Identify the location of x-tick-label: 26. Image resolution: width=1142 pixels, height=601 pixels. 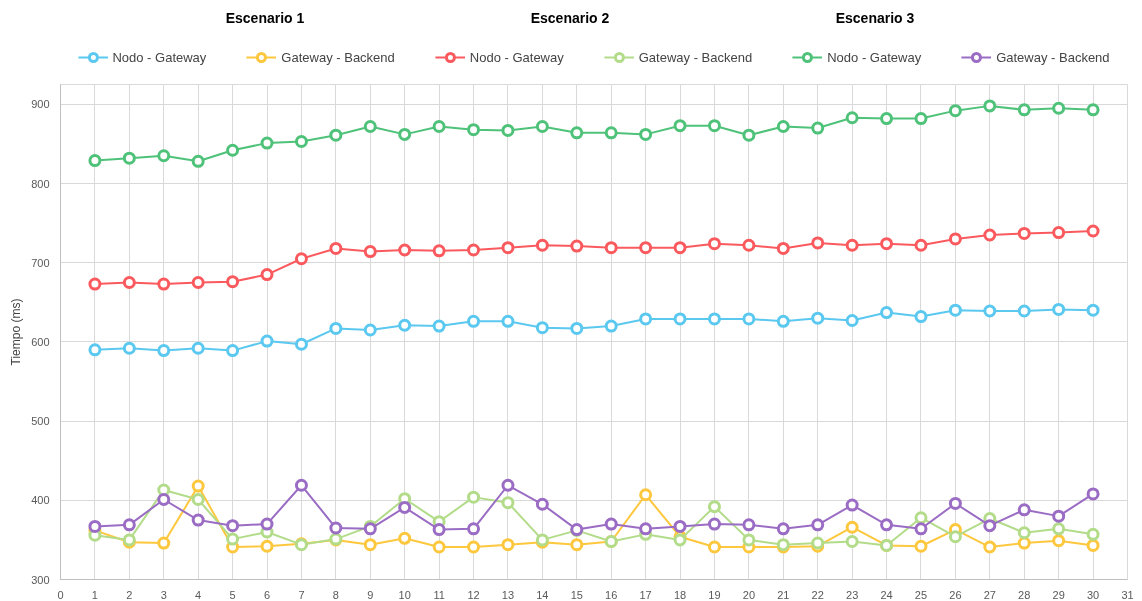
(955, 594).